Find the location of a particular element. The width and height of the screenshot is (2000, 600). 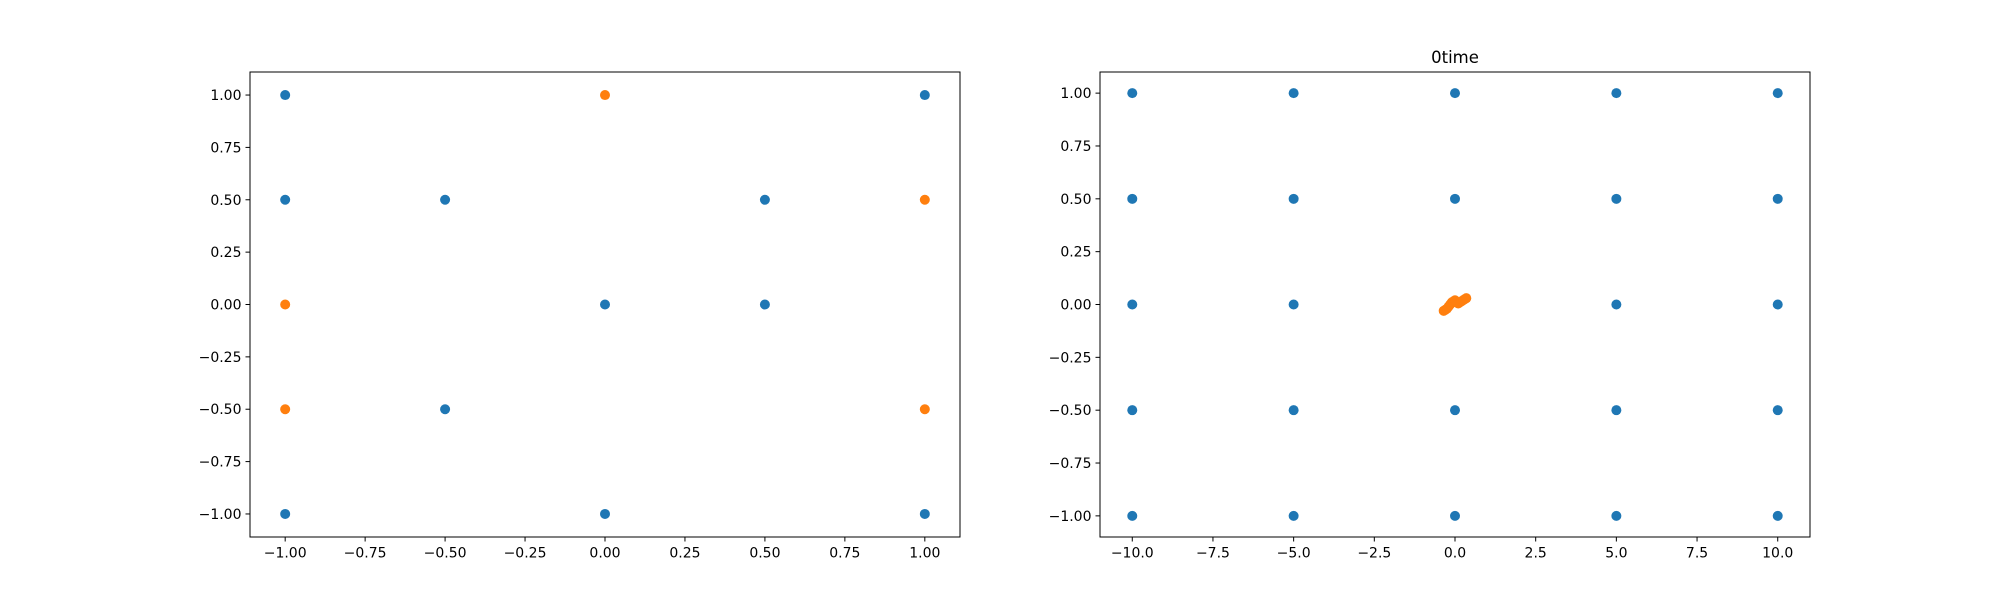

right-y-tick-label-3: −0.25 is located at coordinates (1070, 358).